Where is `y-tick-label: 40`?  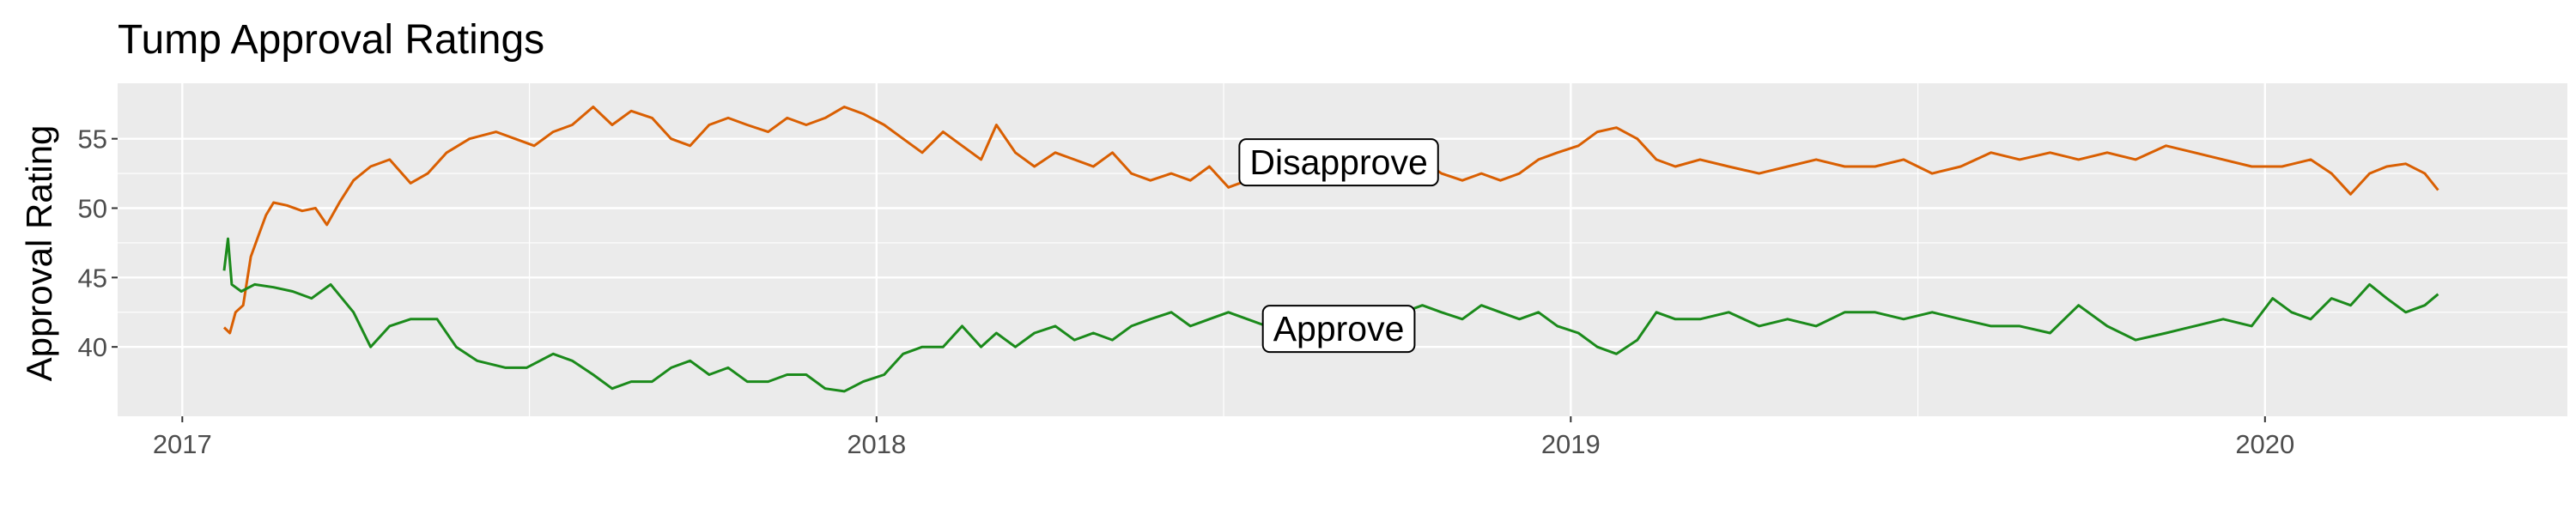
y-tick-label: 40 is located at coordinates (93, 347).